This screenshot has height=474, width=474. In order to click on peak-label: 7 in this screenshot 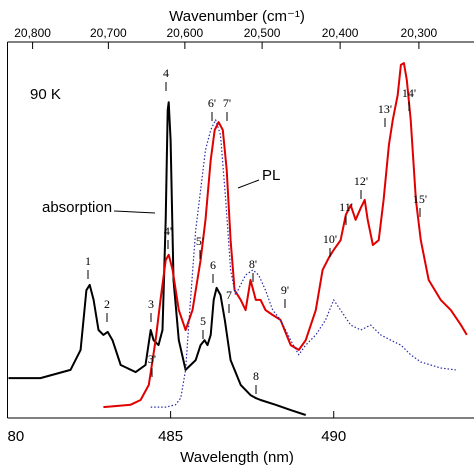, I will do `click(229, 295)`.